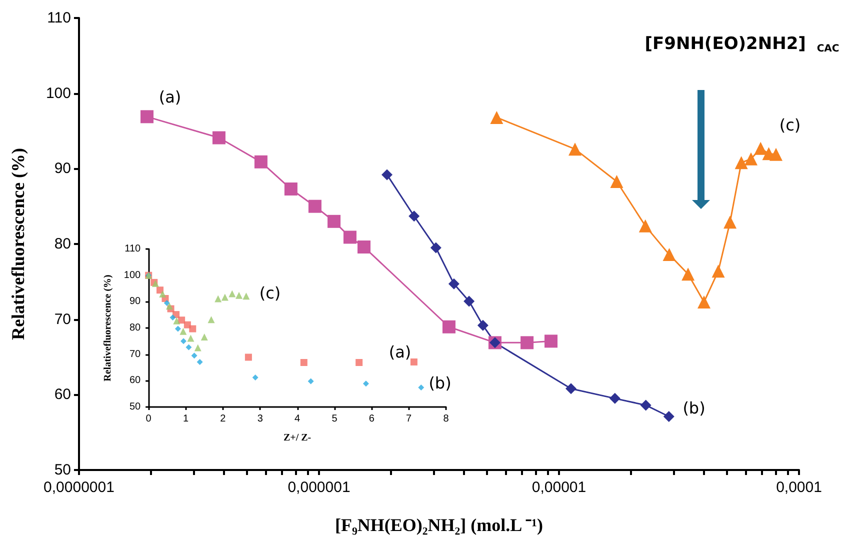 The width and height of the screenshot is (846, 540). I want to click on x-tick-label: 8, so click(446, 419).